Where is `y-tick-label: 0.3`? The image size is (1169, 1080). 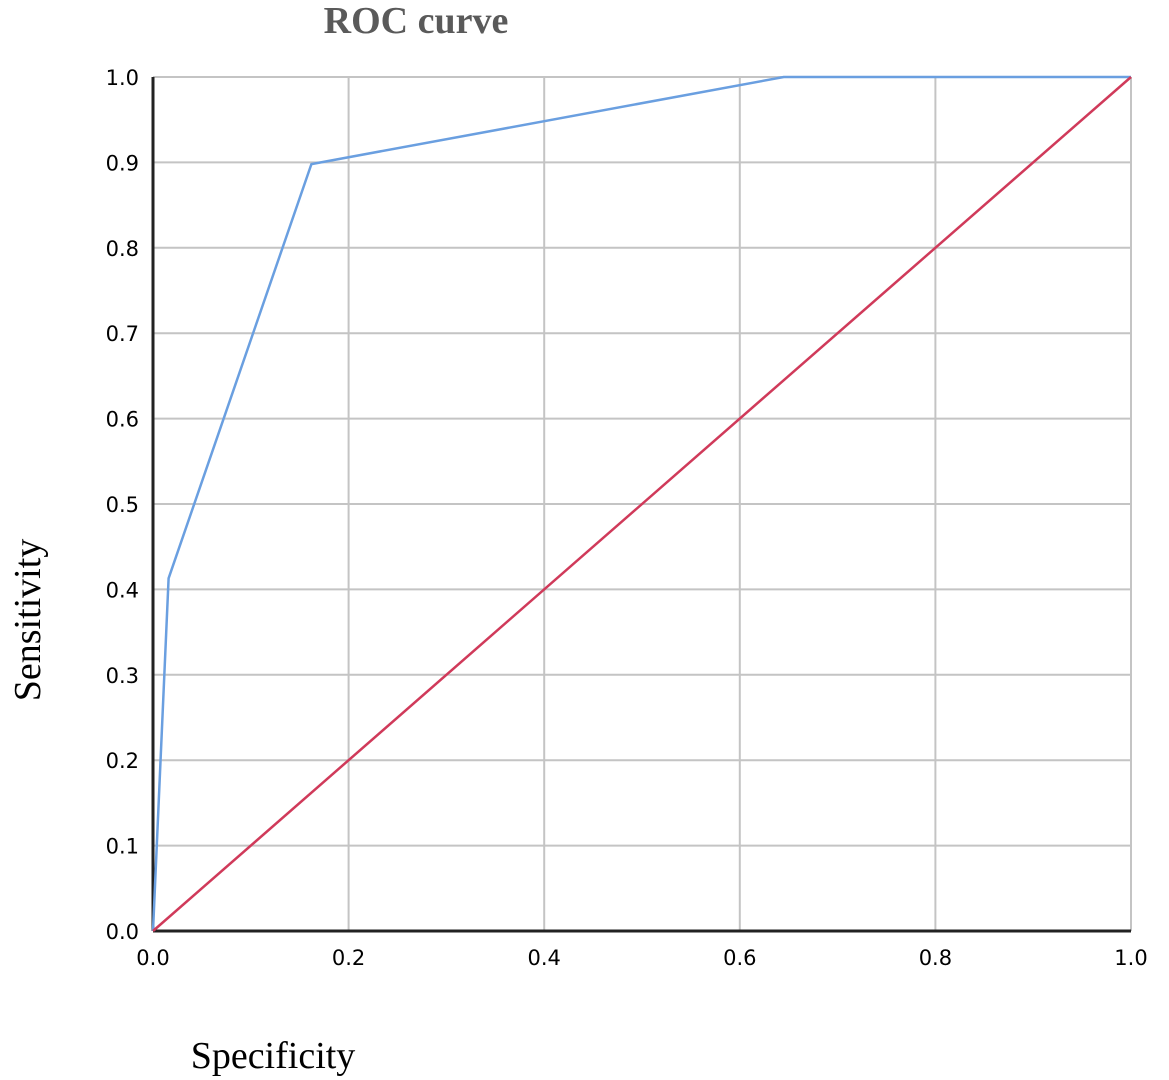 y-tick-label: 0.3 is located at coordinates (122, 676).